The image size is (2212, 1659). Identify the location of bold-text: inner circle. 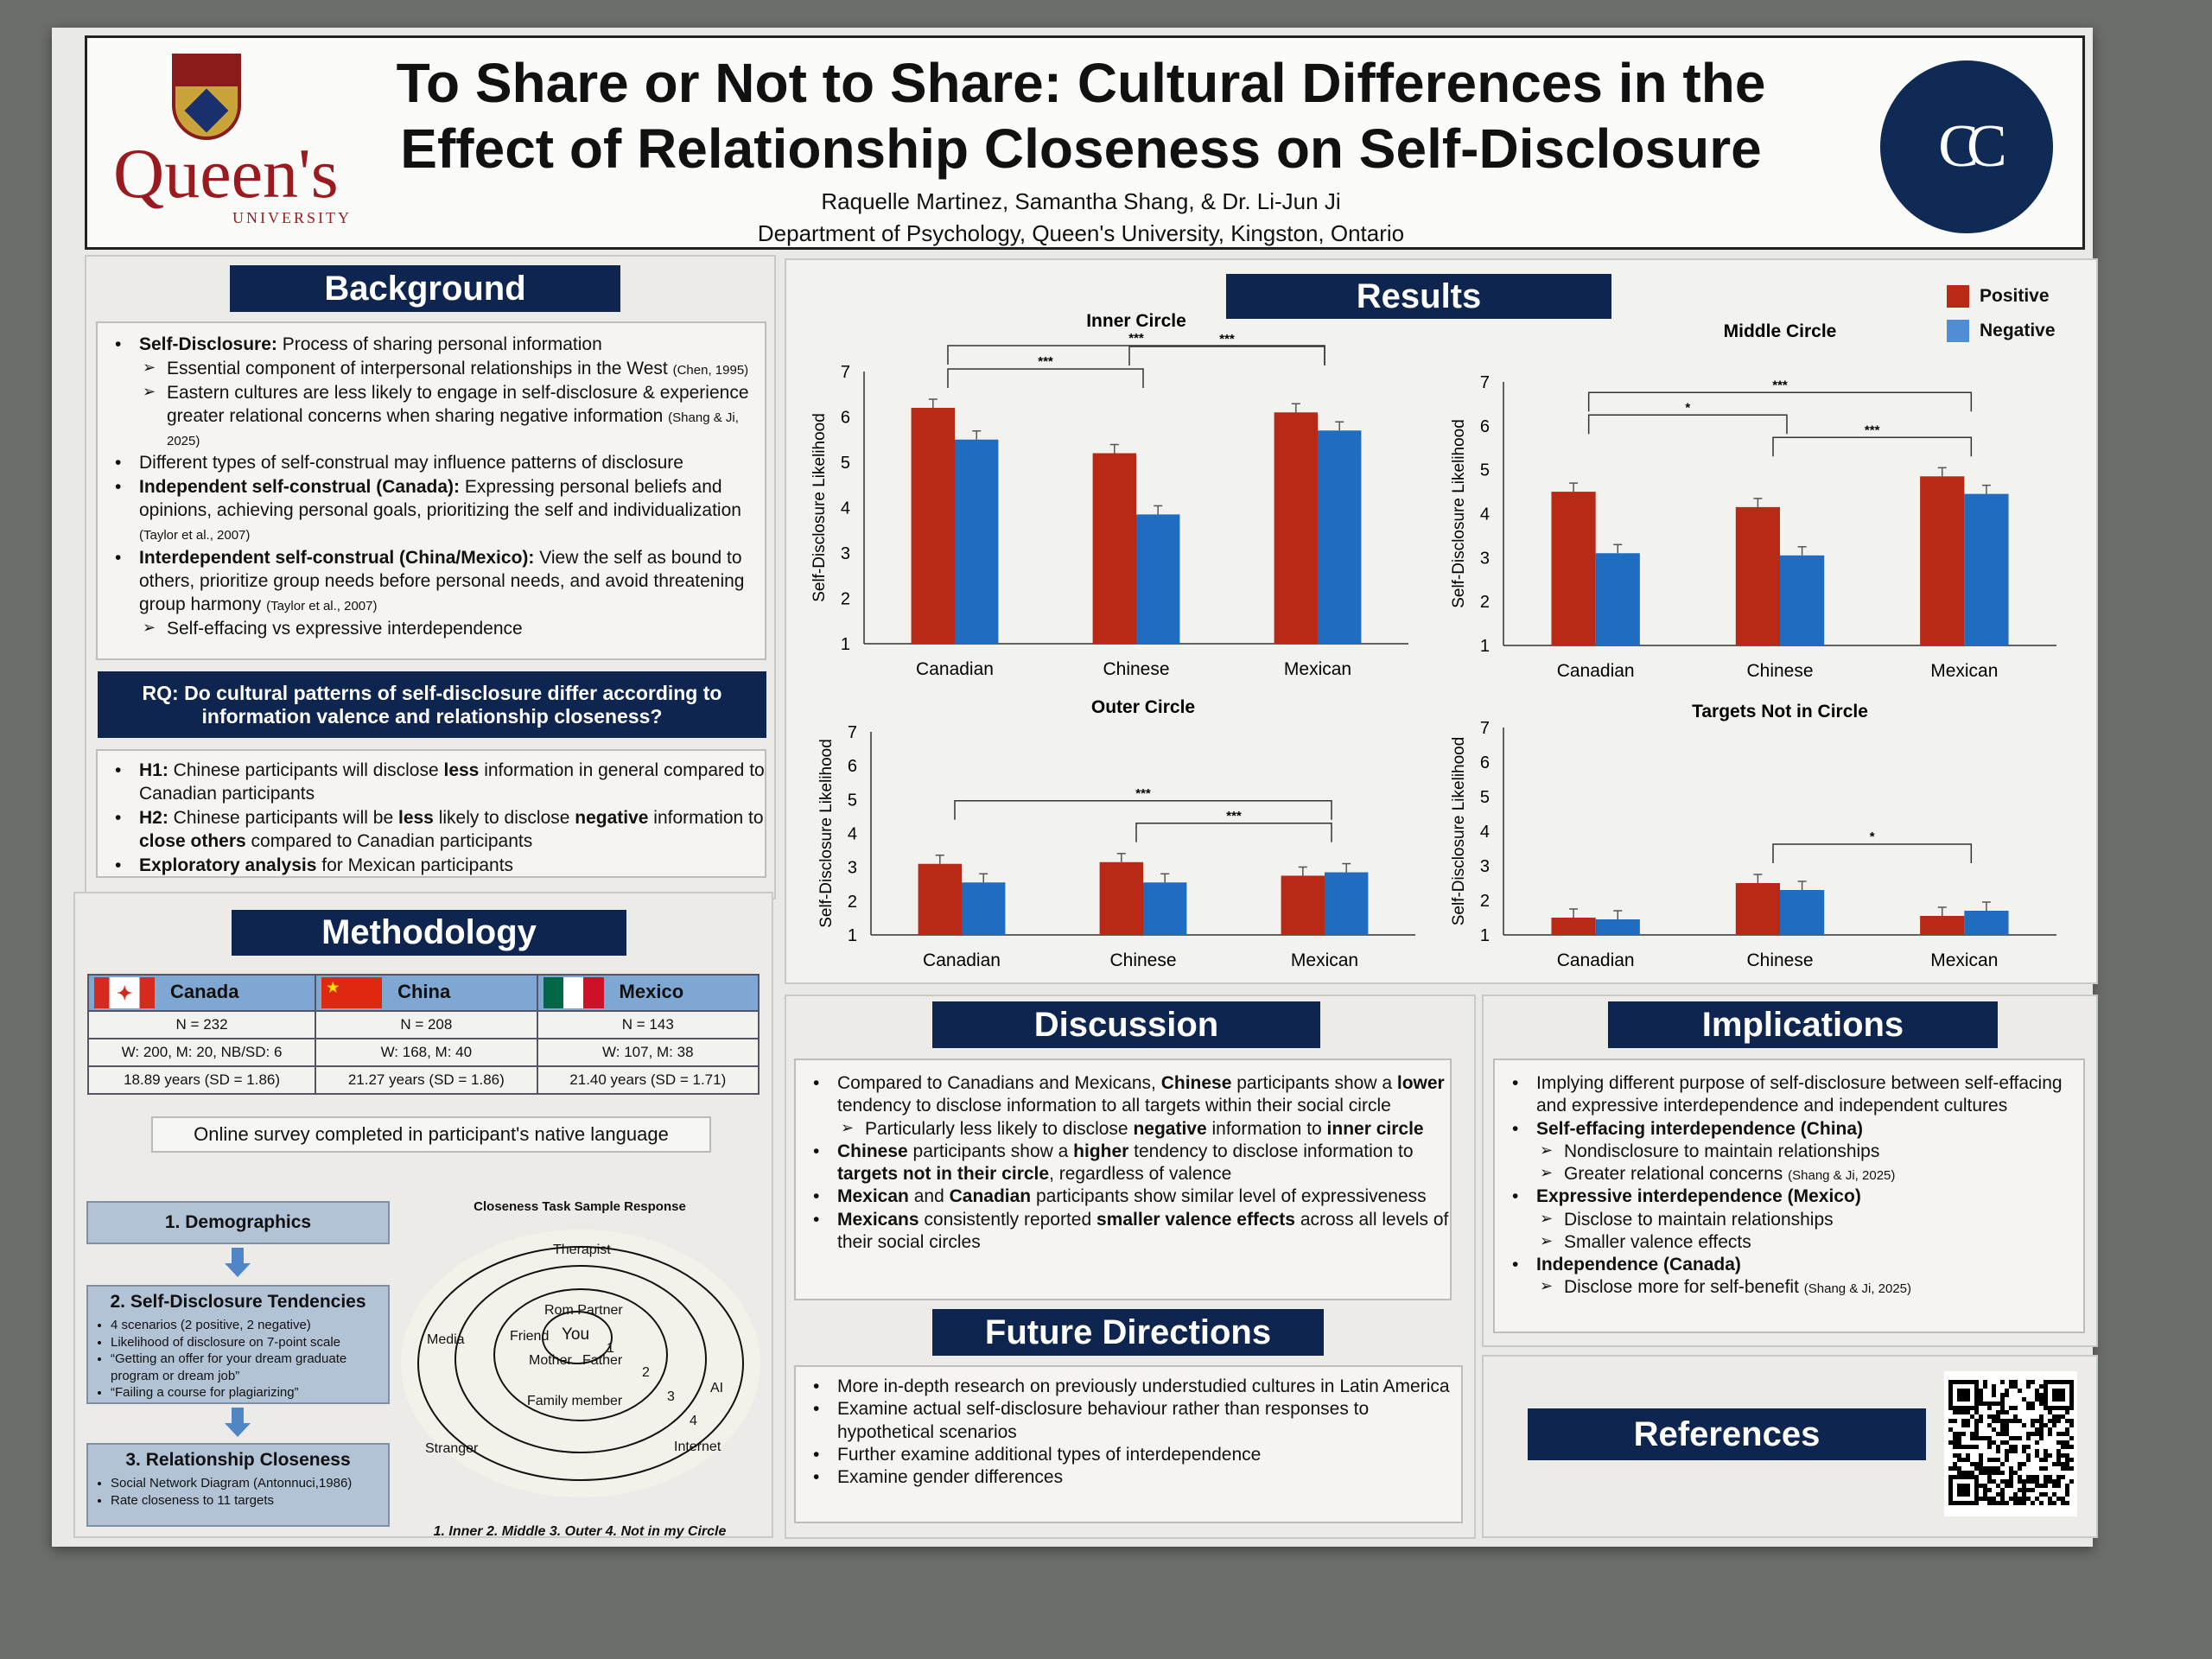
(1375, 1128).